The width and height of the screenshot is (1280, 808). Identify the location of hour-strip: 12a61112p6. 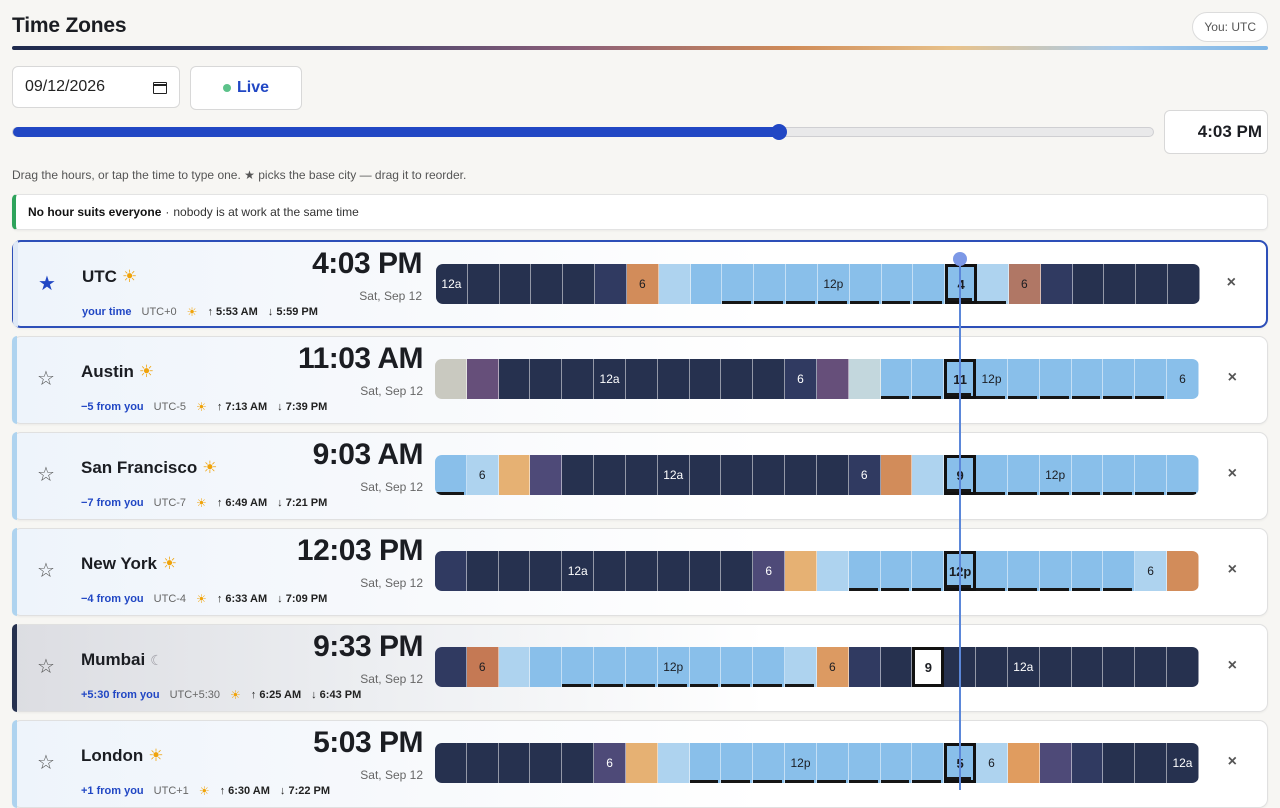
(817, 379).